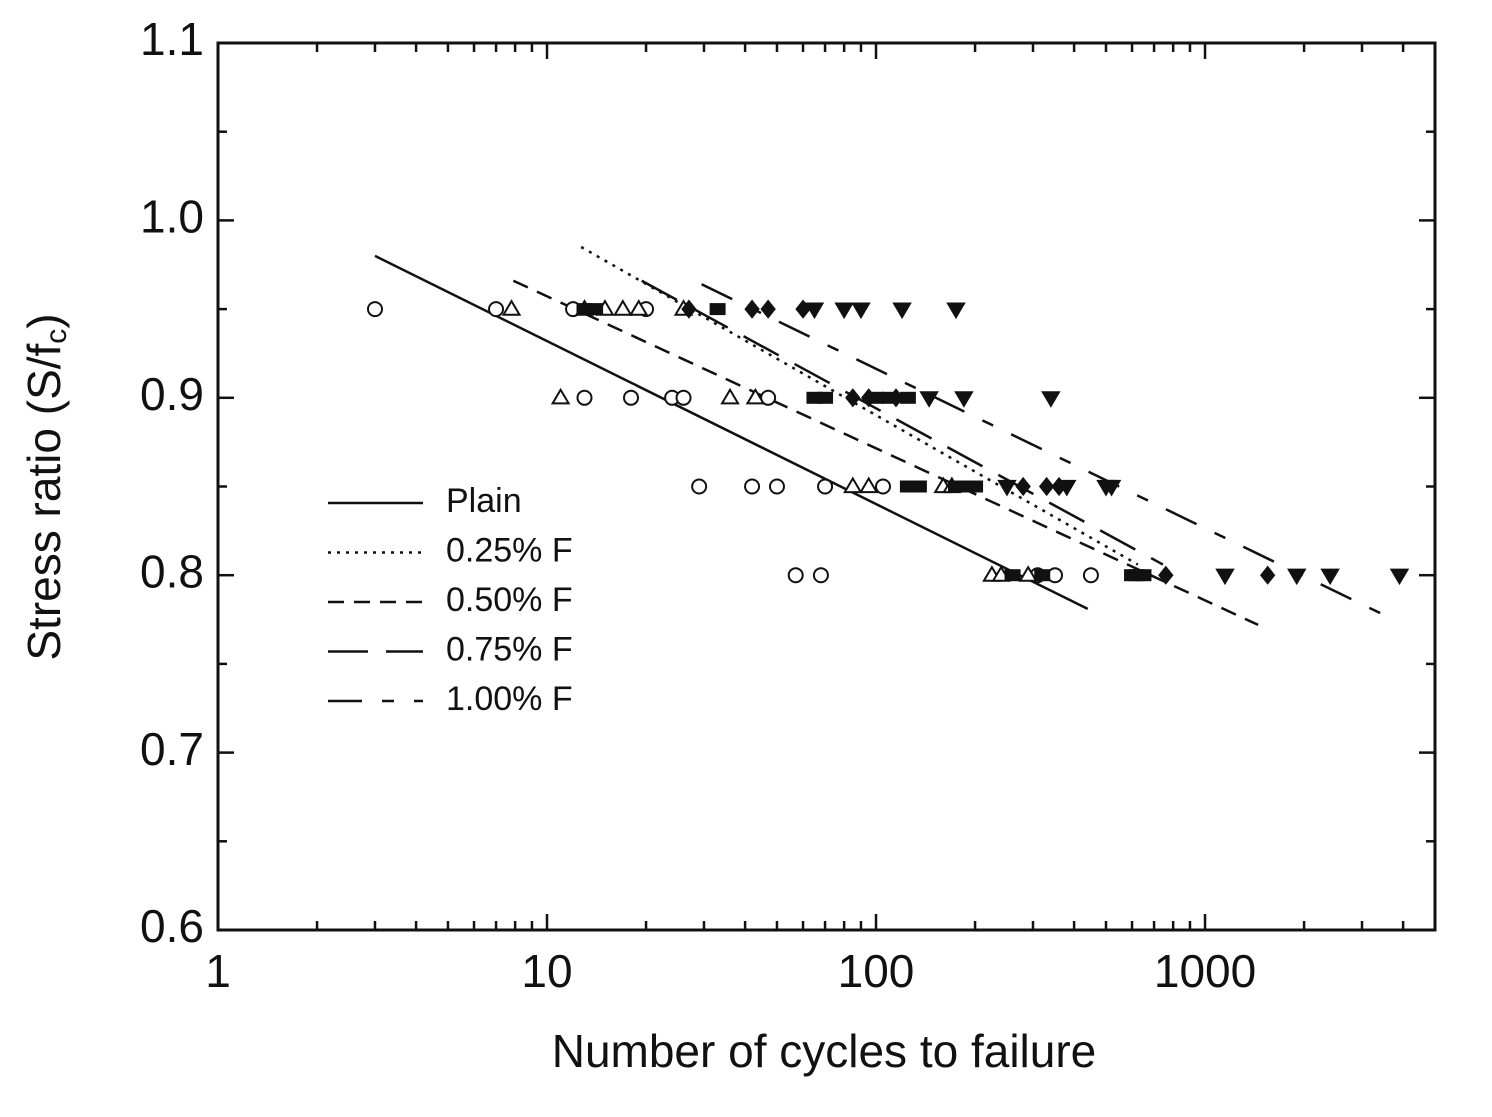  Describe the element at coordinates (876, 971) in the screenshot. I see `x-tick-label: 100` at that location.